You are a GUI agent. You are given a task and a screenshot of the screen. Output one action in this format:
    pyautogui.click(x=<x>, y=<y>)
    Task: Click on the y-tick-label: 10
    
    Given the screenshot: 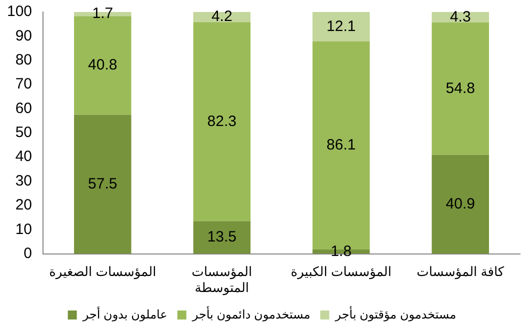 What is the action you would take?
    pyautogui.click(x=23, y=229)
    